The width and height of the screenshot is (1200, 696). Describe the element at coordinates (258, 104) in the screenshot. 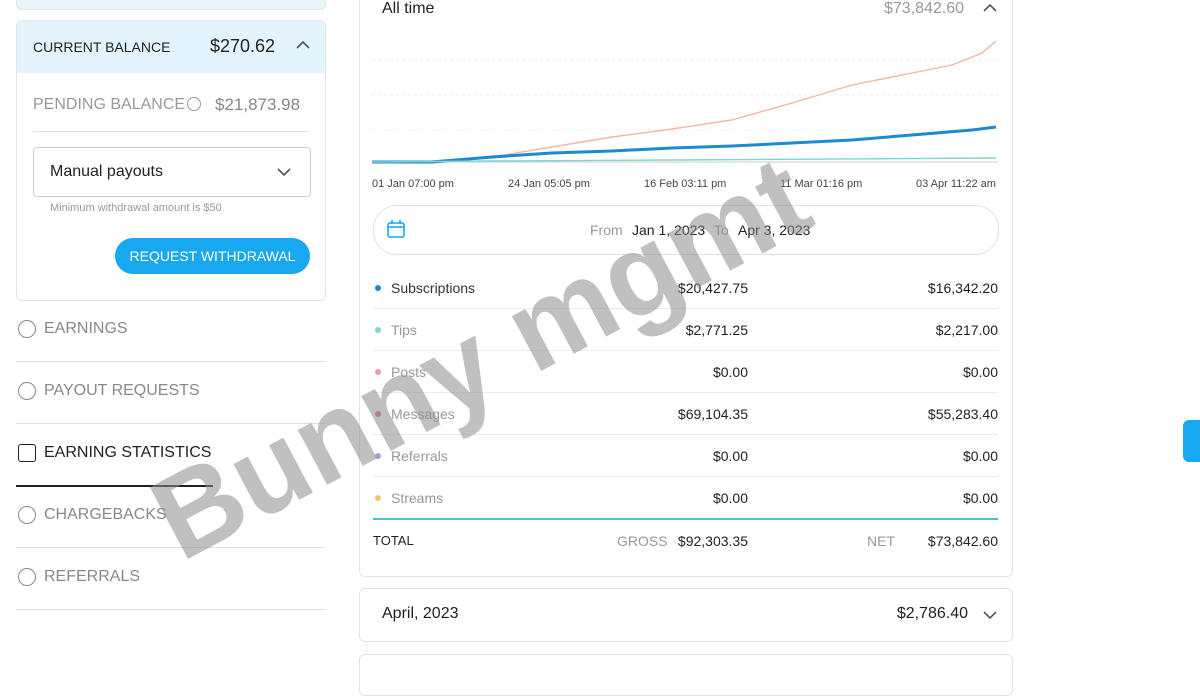

I see `pending-balance-value: $21,873.98` at that location.